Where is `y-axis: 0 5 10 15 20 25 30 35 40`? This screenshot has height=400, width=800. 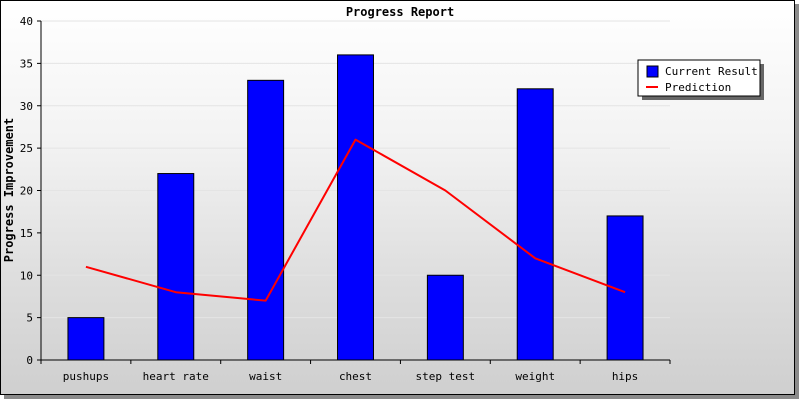
y-axis: 0 5 10 15 20 25 30 35 40 is located at coordinates (31, 191).